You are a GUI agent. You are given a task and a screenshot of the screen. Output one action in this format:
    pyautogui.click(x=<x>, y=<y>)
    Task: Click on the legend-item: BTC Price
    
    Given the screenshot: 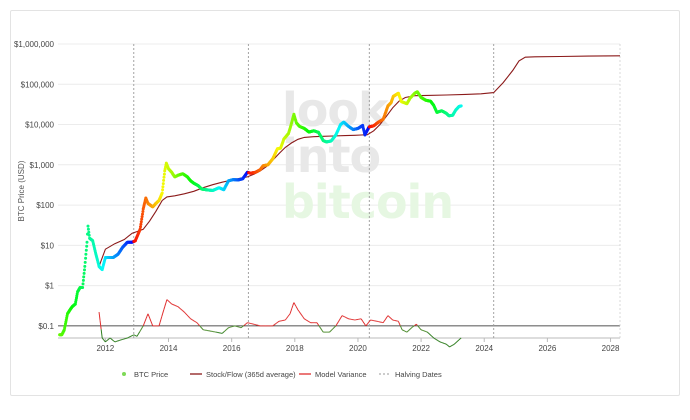 What is the action you would take?
    pyautogui.click(x=145, y=374)
    